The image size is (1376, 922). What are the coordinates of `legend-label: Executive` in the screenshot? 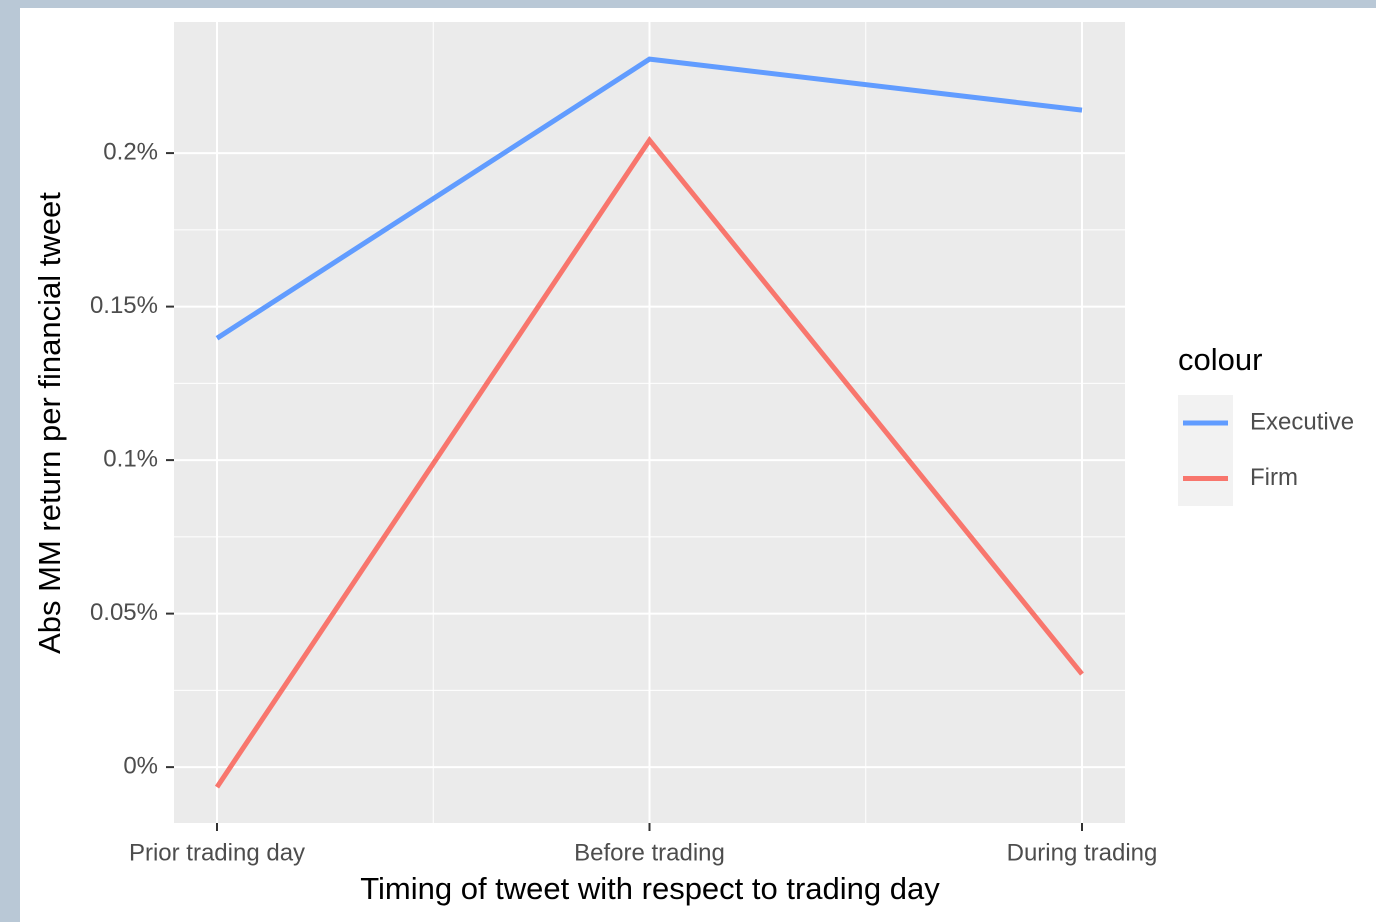 It's located at (1302, 421).